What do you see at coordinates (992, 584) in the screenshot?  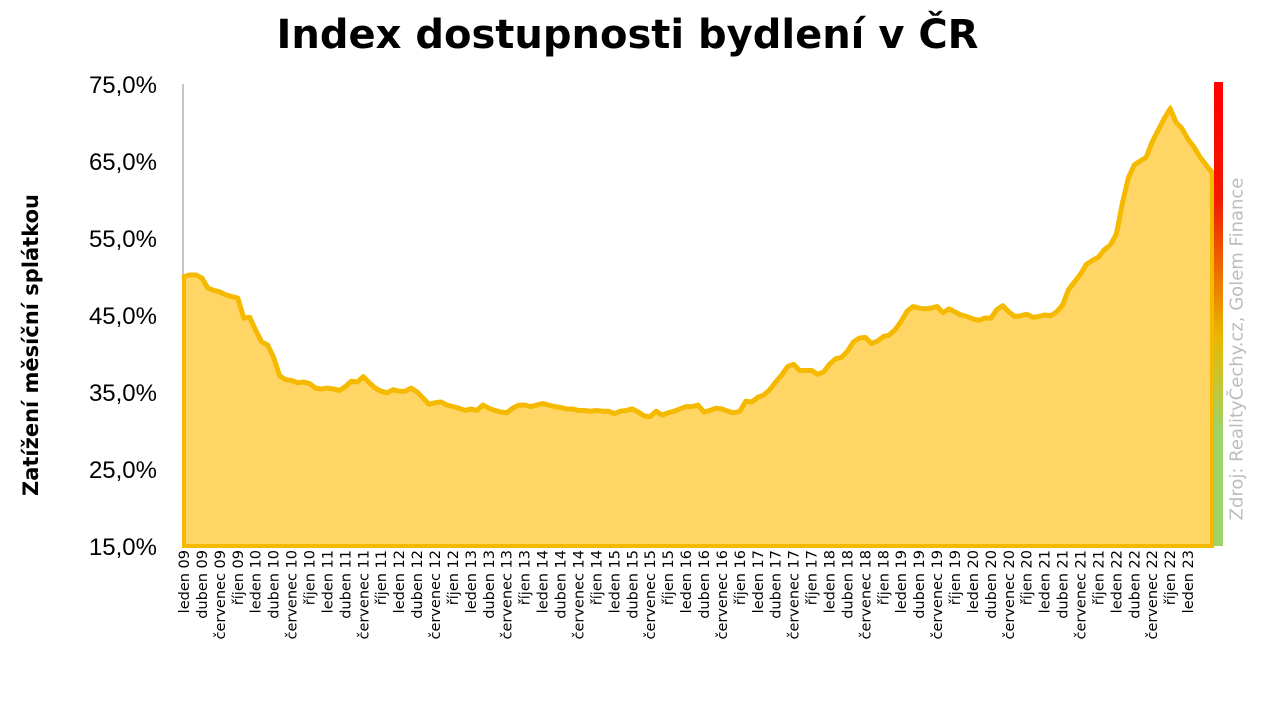 I see `x-tick-label: duben 20` at bounding box center [992, 584].